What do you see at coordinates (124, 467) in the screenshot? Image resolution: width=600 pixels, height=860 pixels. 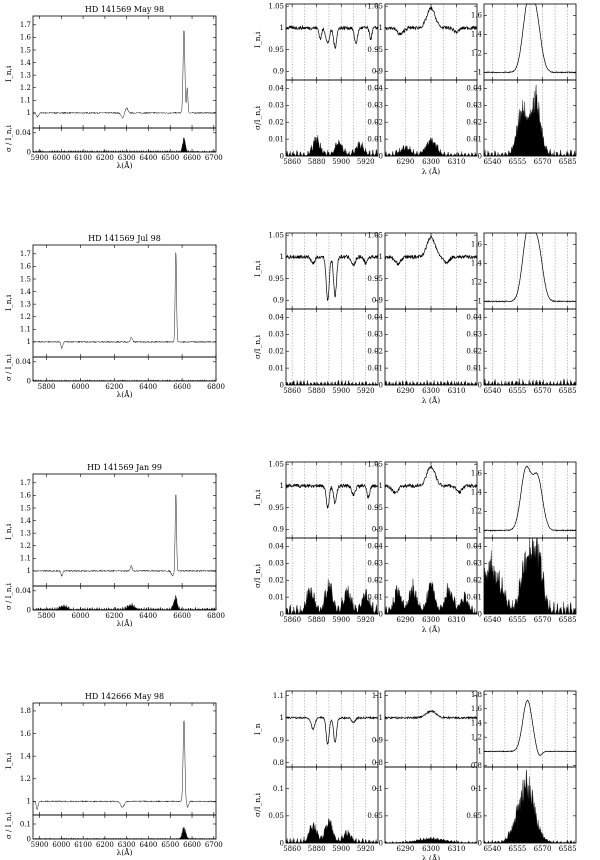 I see `panel-title: HD 141569 Jan 99` at bounding box center [124, 467].